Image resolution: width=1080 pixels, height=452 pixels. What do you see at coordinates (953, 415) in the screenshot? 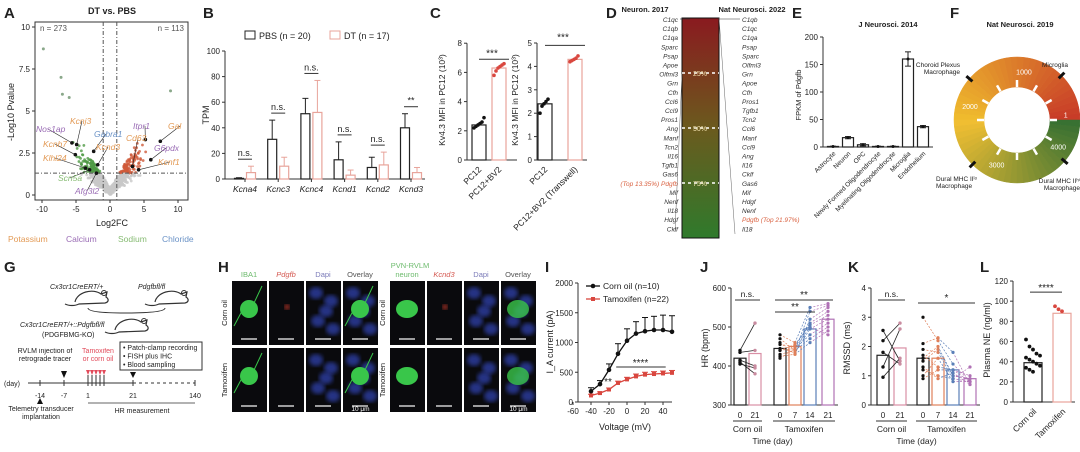
I see `day-tick-label: 14` at bounding box center [953, 415].